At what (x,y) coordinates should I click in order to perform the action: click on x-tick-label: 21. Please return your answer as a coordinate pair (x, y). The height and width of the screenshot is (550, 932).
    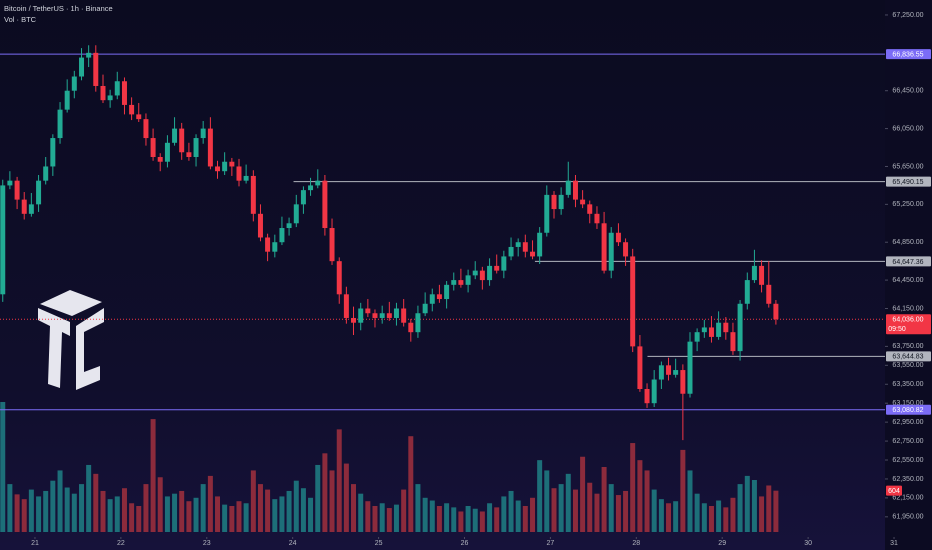
    Looking at the image, I should click on (35, 543).